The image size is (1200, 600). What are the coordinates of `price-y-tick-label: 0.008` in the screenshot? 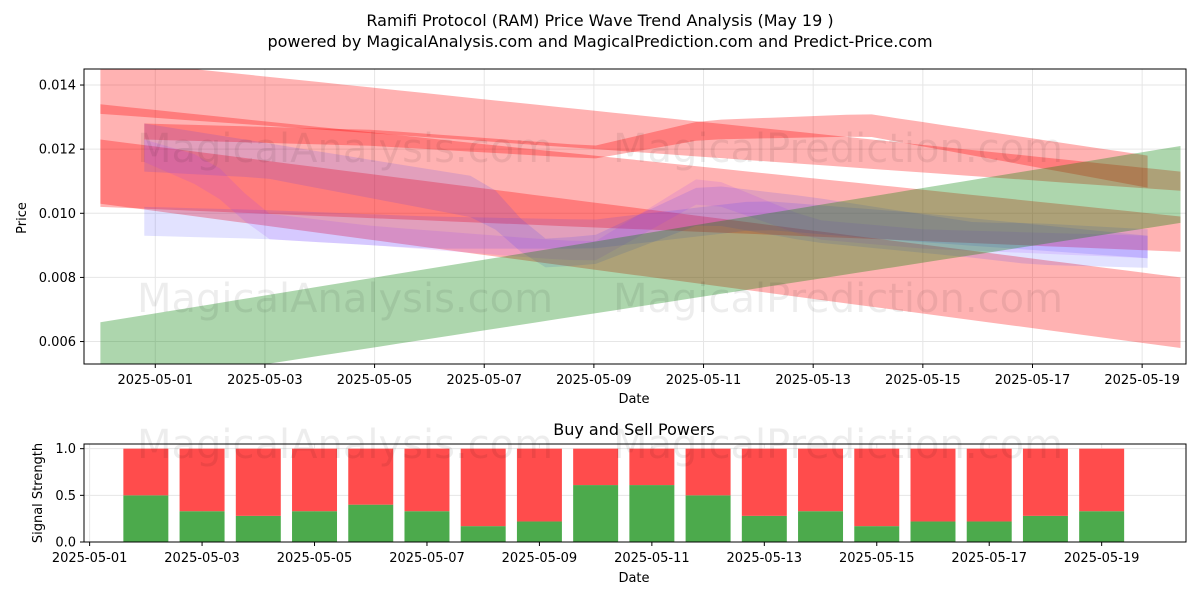 It's located at (57, 278).